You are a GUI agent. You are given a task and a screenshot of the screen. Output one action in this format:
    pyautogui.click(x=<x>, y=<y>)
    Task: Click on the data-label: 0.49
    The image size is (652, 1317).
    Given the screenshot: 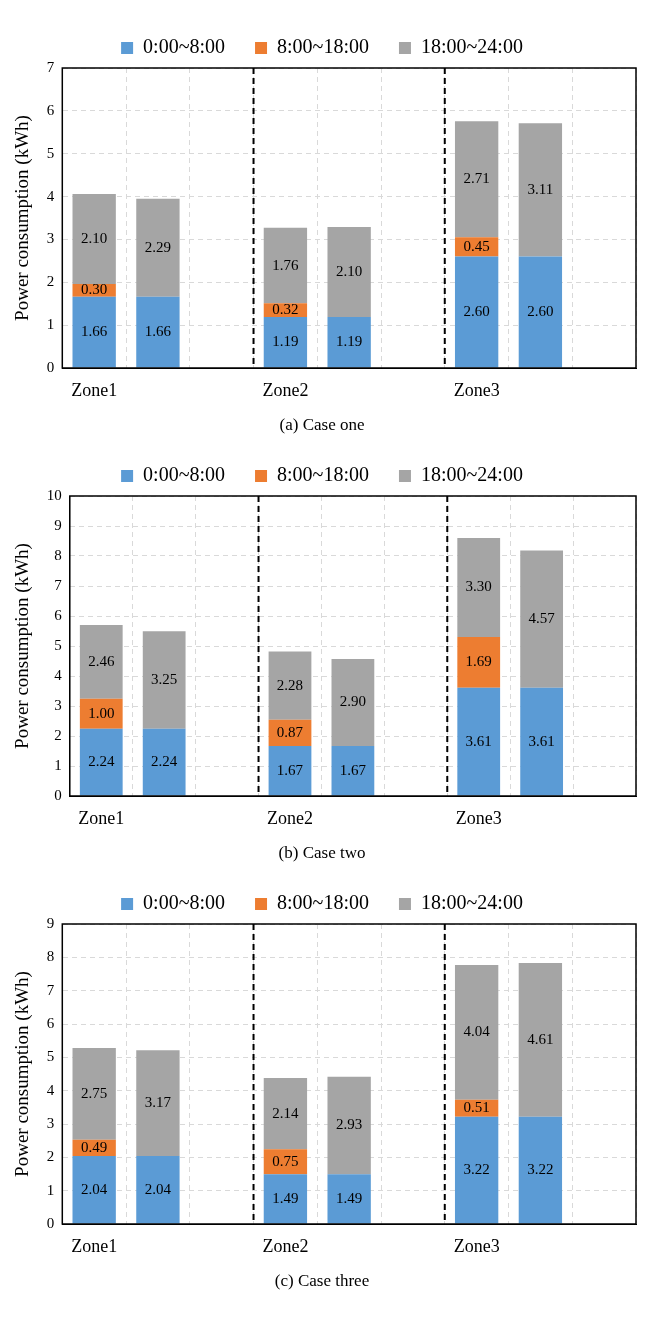 What is the action you would take?
    pyautogui.click(x=94, y=1146)
    